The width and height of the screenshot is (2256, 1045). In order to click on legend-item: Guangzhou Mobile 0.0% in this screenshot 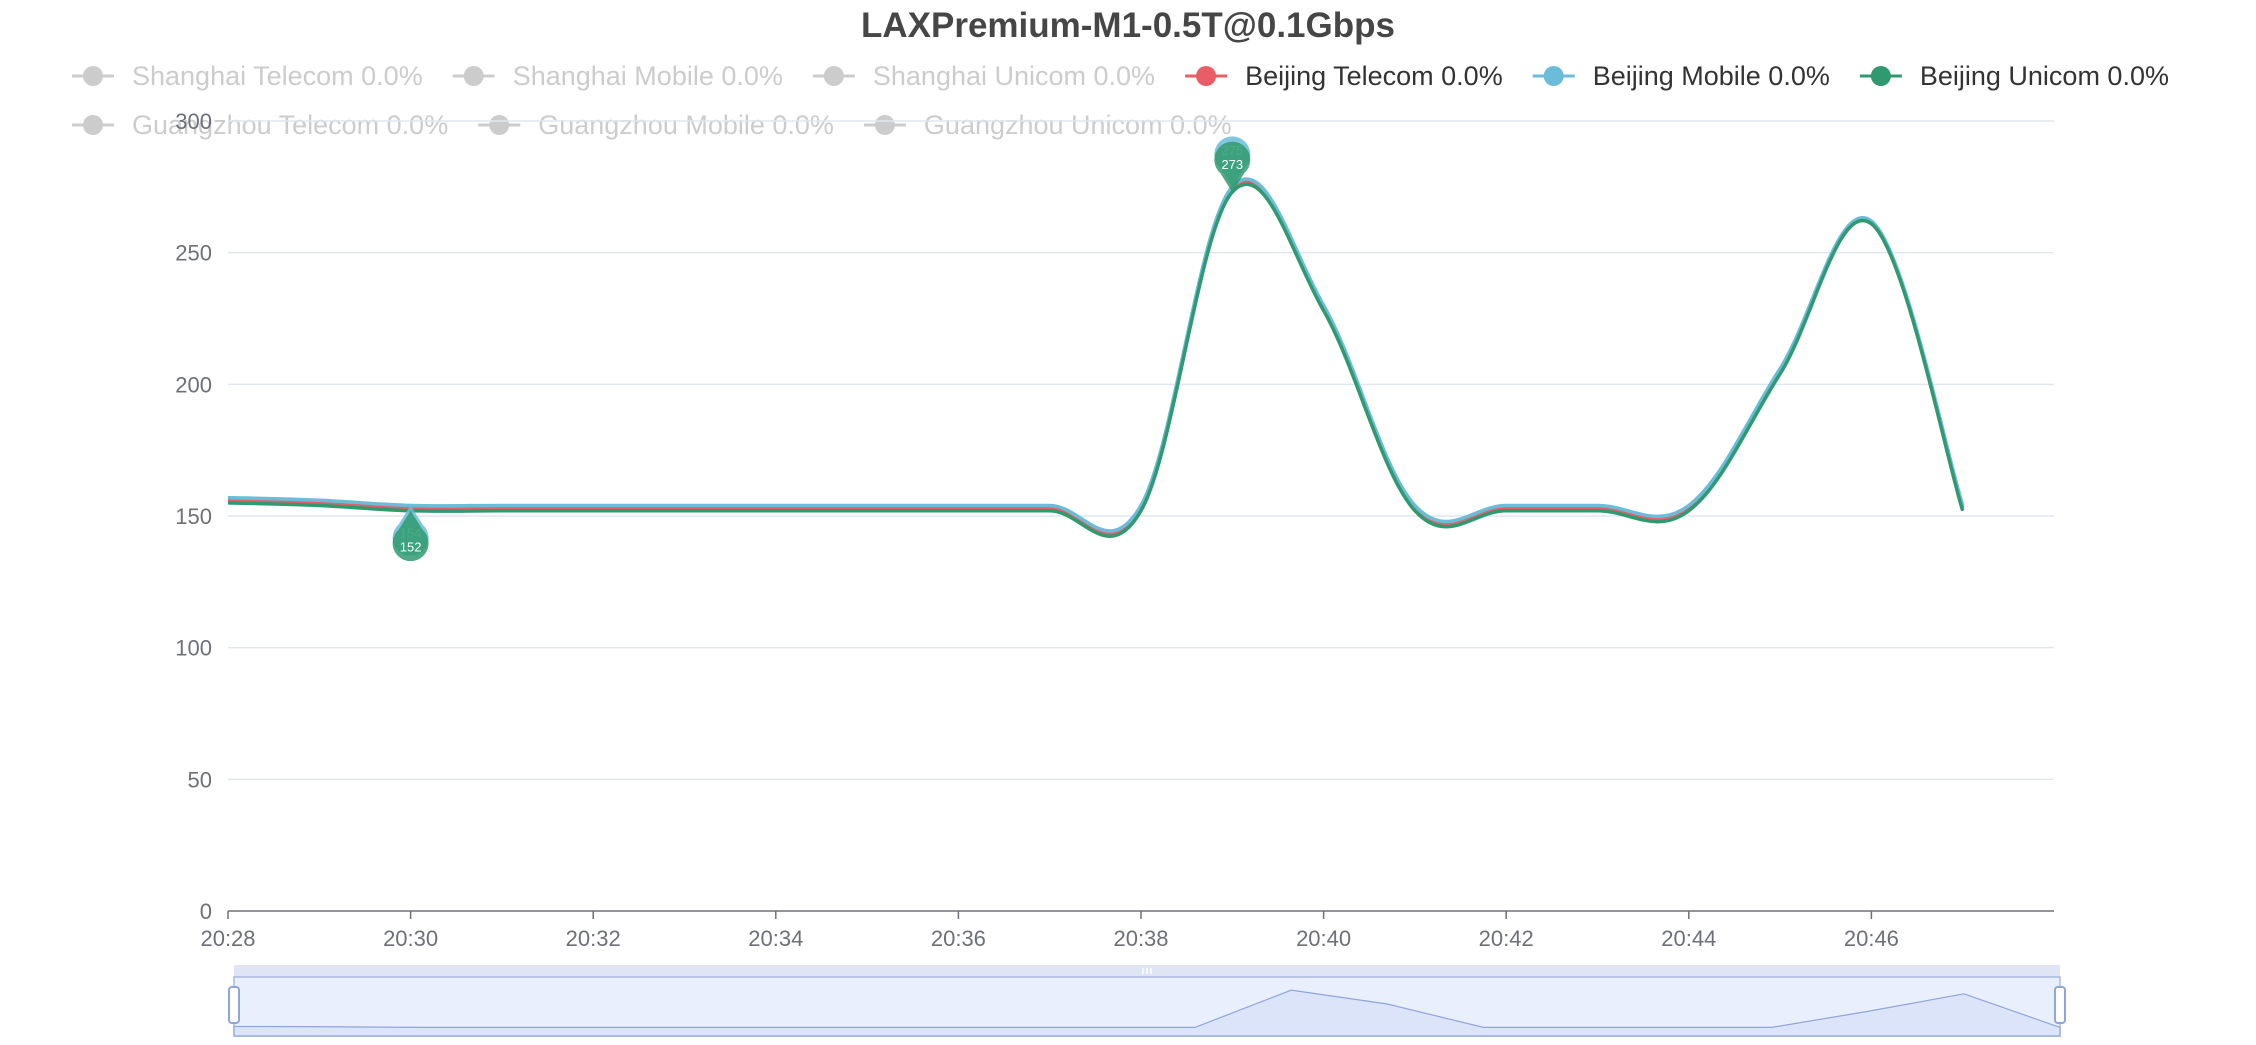, I will do `click(656, 125)`.